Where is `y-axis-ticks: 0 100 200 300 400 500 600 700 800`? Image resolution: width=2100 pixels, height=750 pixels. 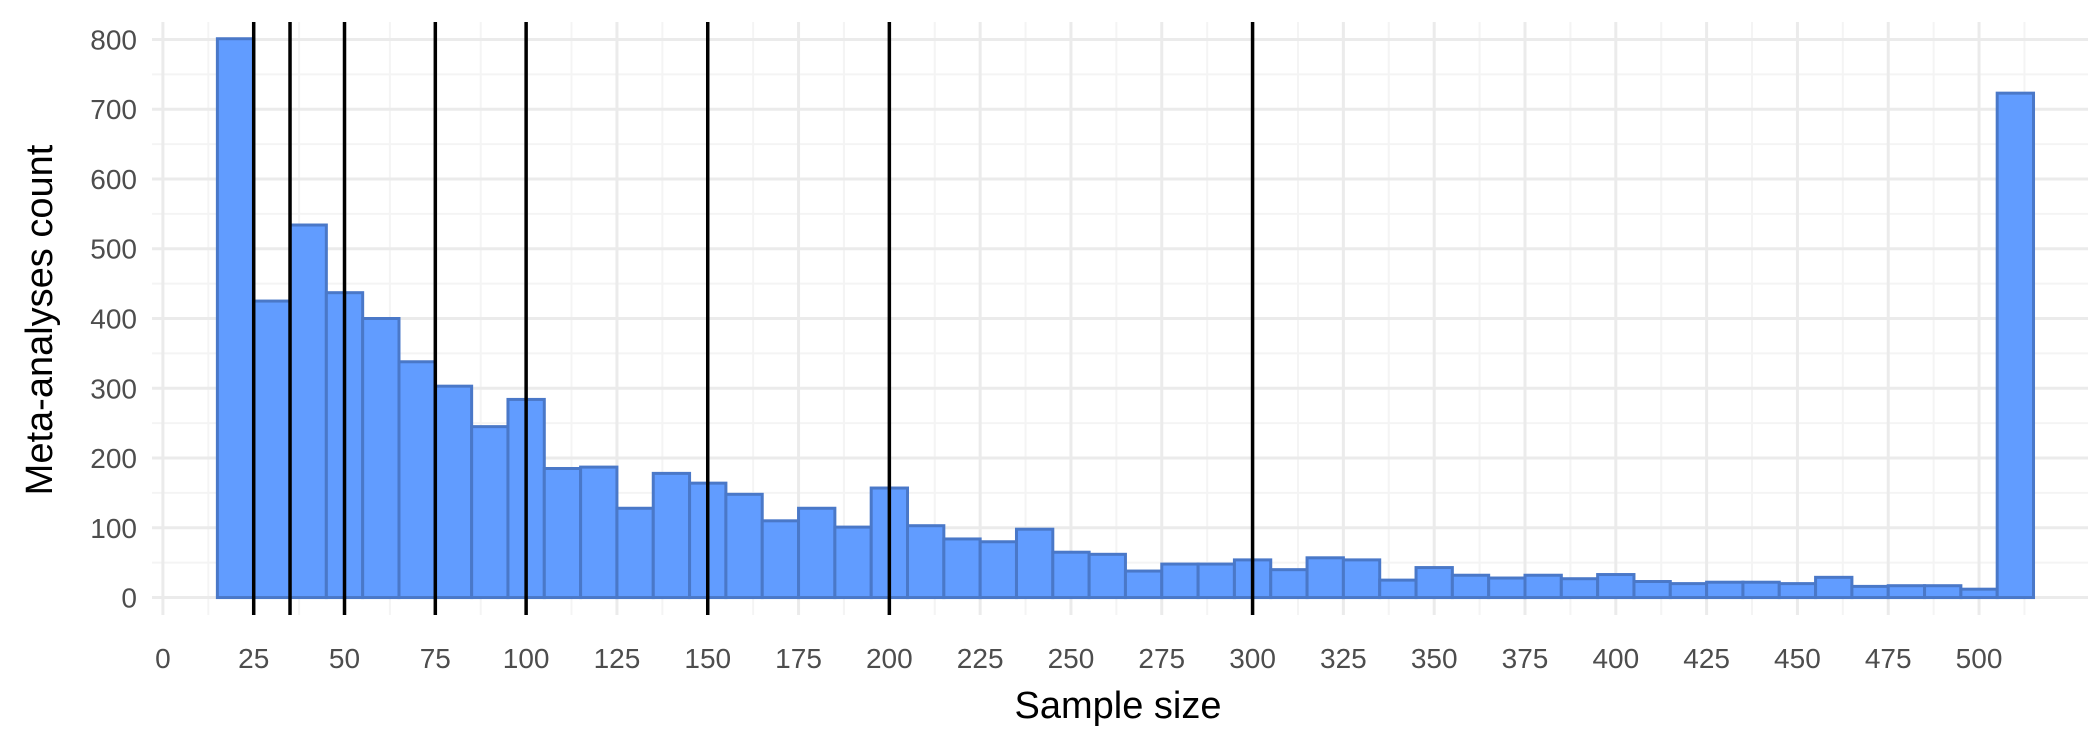 y-axis-ticks: 0 100 200 300 400 500 600 700 800 is located at coordinates (113, 318).